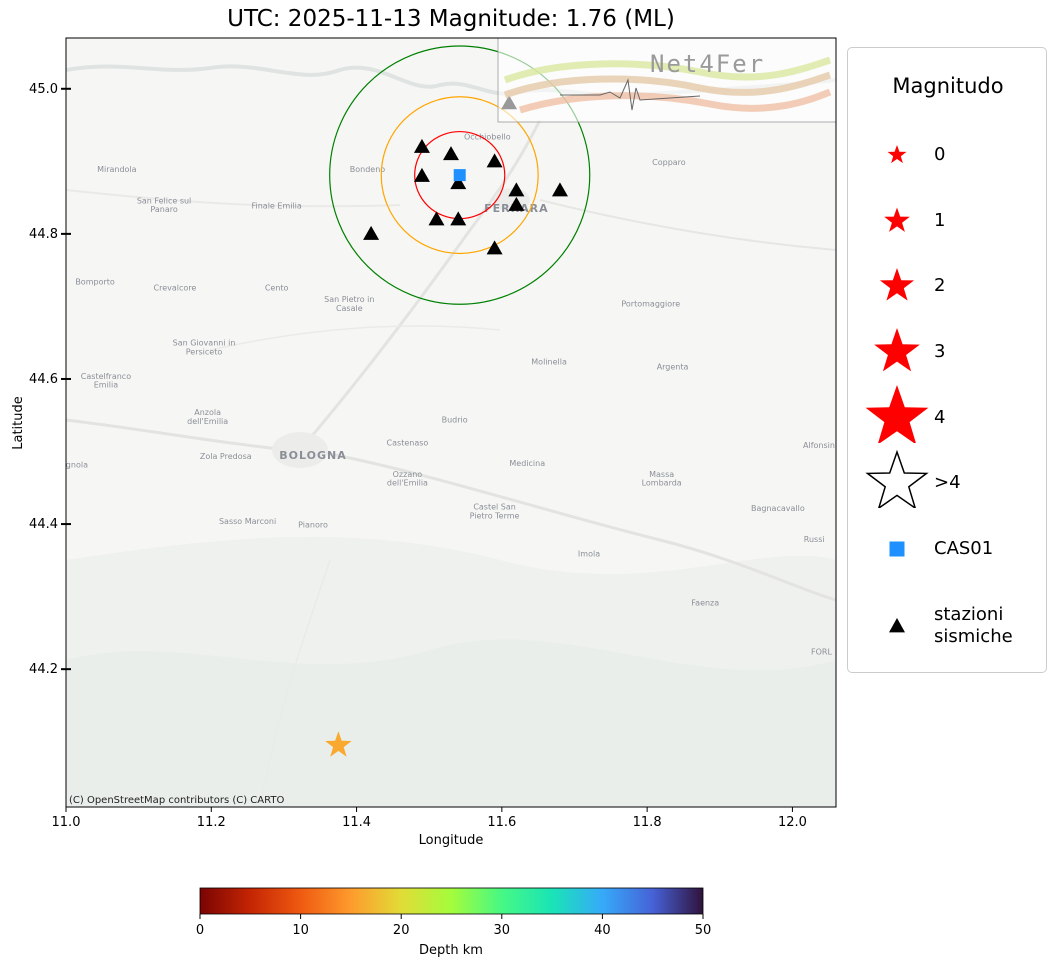 The width and height of the screenshot is (1057, 966). What do you see at coordinates (66, 822) in the screenshot?
I see `x-tick-label: 11.0` at bounding box center [66, 822].